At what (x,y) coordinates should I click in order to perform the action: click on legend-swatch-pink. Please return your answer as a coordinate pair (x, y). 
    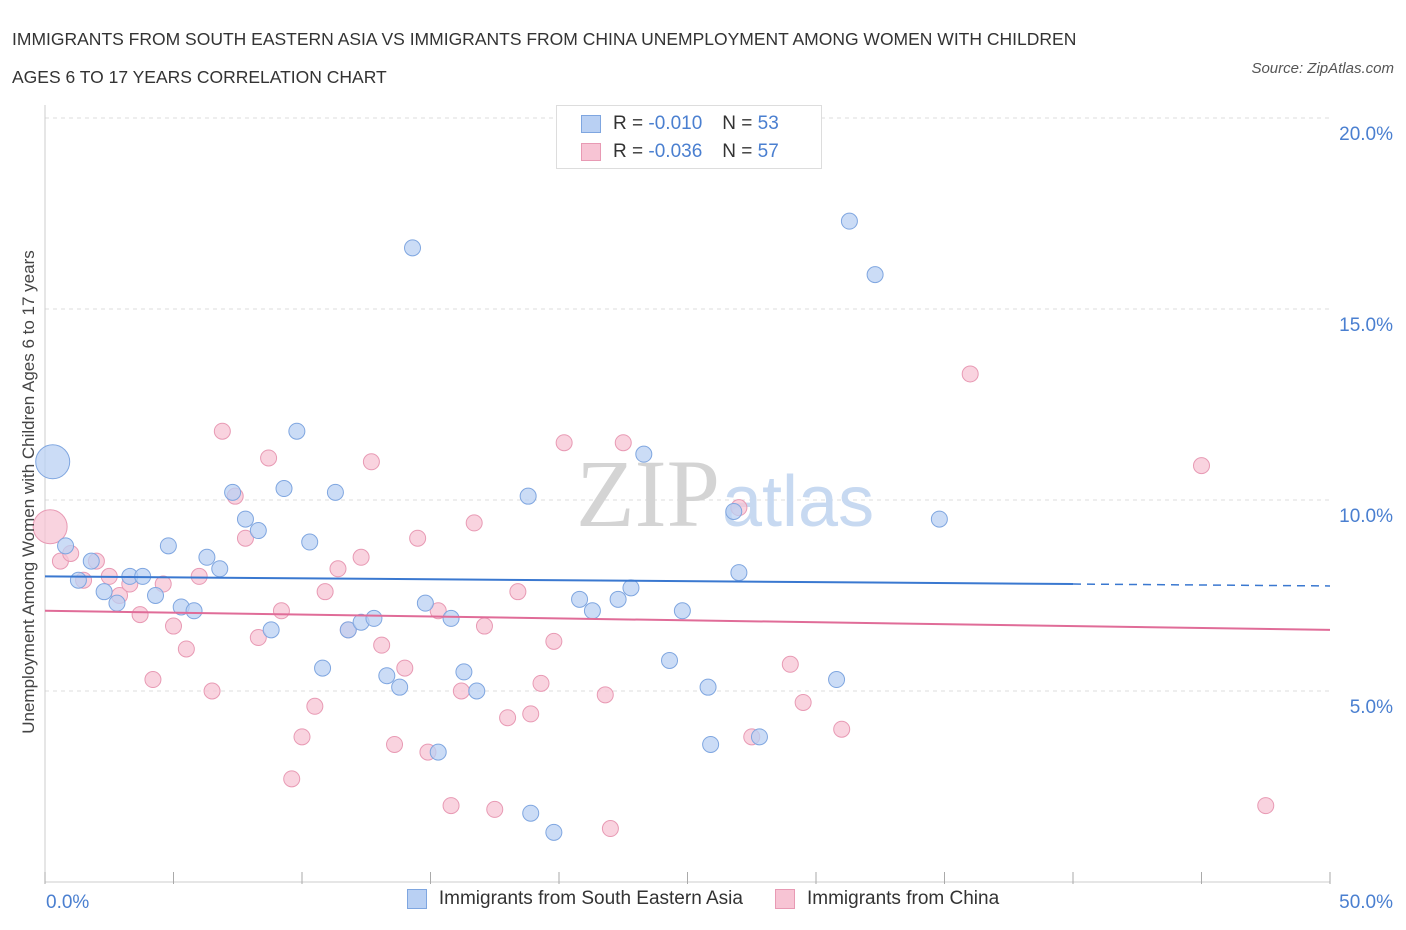
    Looking at the image, I should click on (784, 899).